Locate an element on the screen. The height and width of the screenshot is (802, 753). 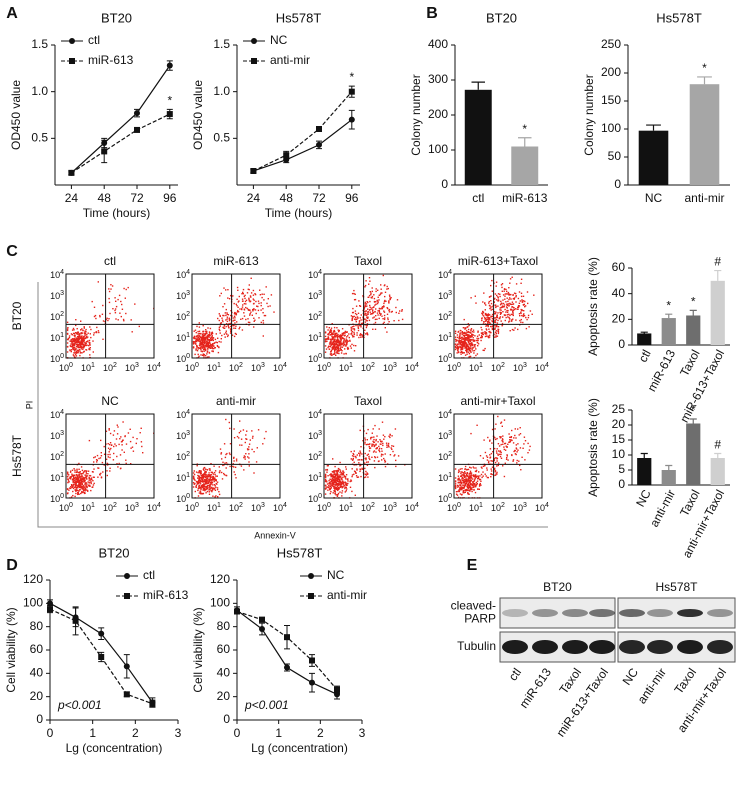
tick-exponent: 2 is located at coordinates (115, 505).